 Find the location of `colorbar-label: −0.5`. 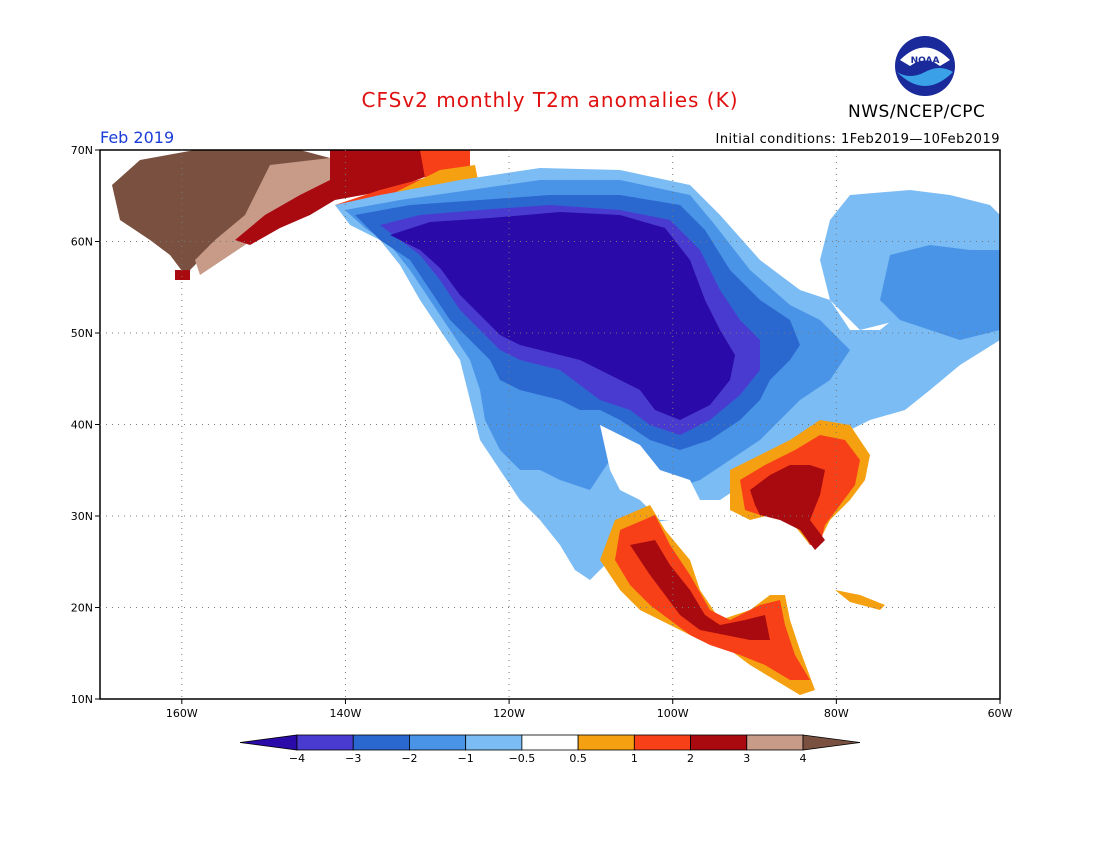

colorbar-label: −0.5 is located at coordinates (522, 758).